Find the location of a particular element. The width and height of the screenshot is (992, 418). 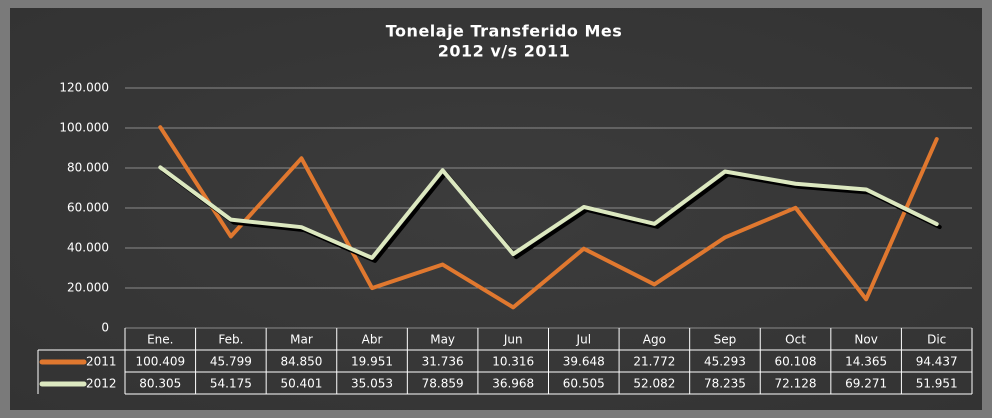

table-value: 14.365 is located at coordinates (866, 362).